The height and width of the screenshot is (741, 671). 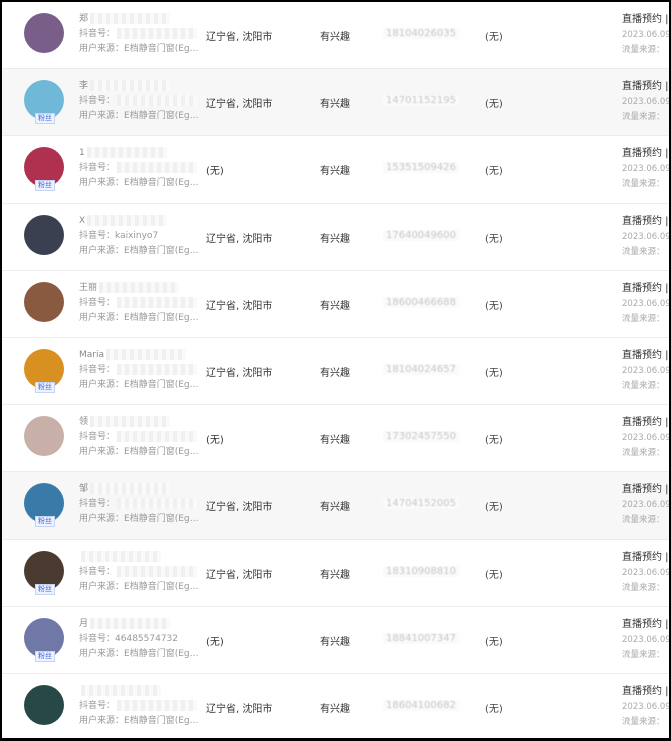 What do you see at coordinates (88, 287) in the screenshot?
I see `name-text: 王丽` at bounding box center [88, 287].